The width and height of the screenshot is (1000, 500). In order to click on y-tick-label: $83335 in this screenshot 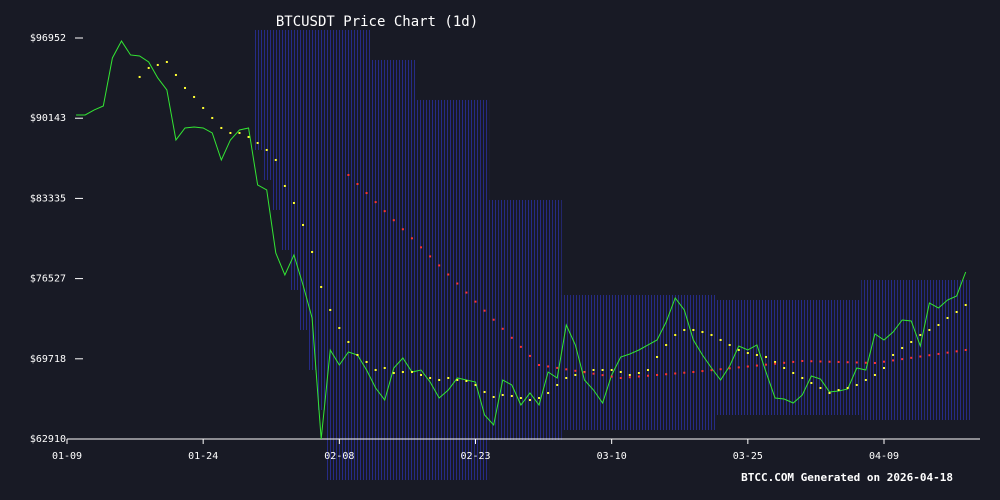, I will do `click(48, 198)`.